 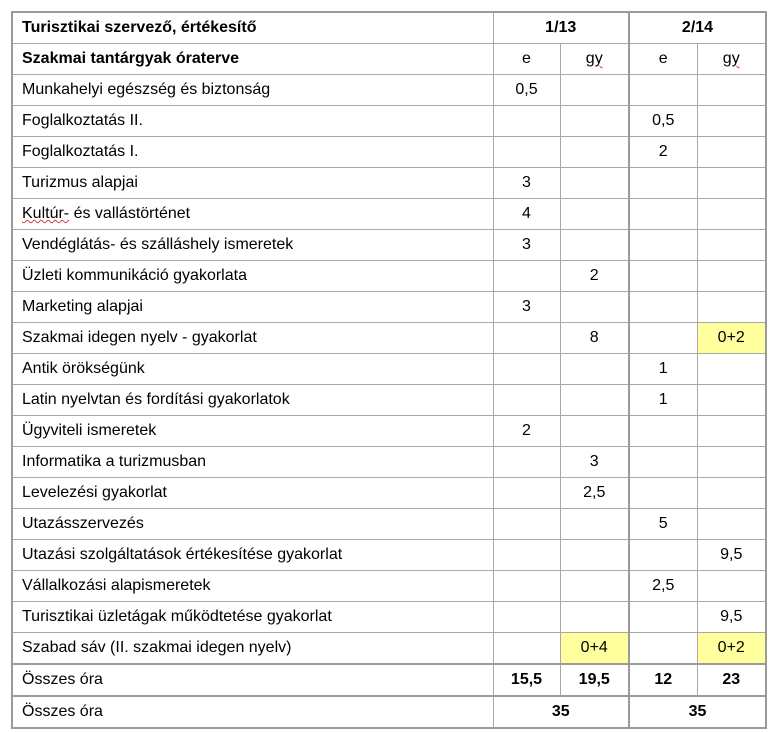 What do you see at coordinates (731, 59) in the screenshot?
I see `col-gy2: gy` at bounding box center [731, 59].